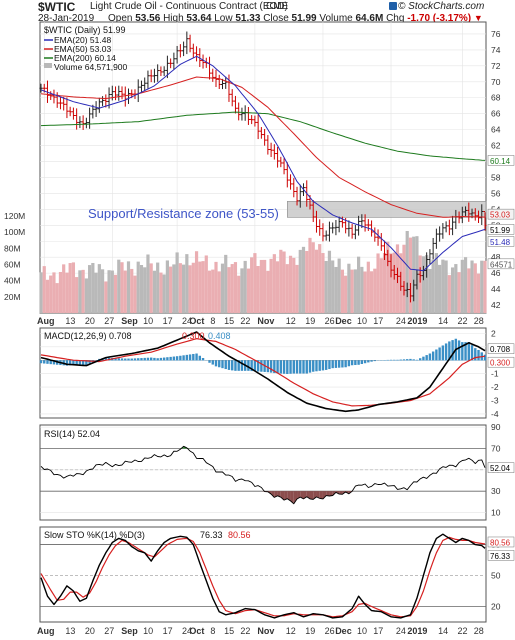 This screenshot has width=515, height=640. What do you see at coordinates (229, 631) in the screenshot?
I see `sto-x-tick-label: 15` at bounding box center [229, 631].